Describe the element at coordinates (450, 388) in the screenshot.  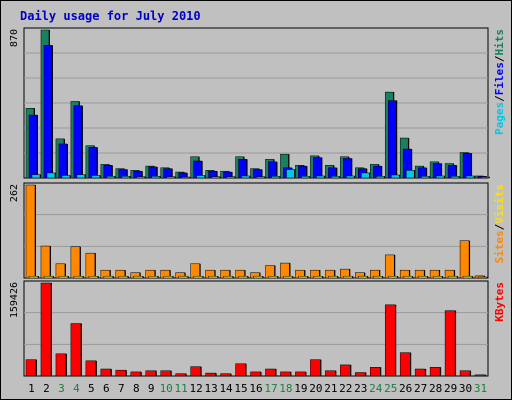
I see `x-tick-label: 29` at that location.